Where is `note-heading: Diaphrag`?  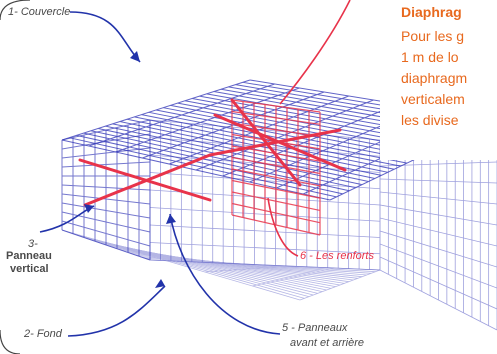 note-heading: Diaphrag is located at coordinates (431, 12).